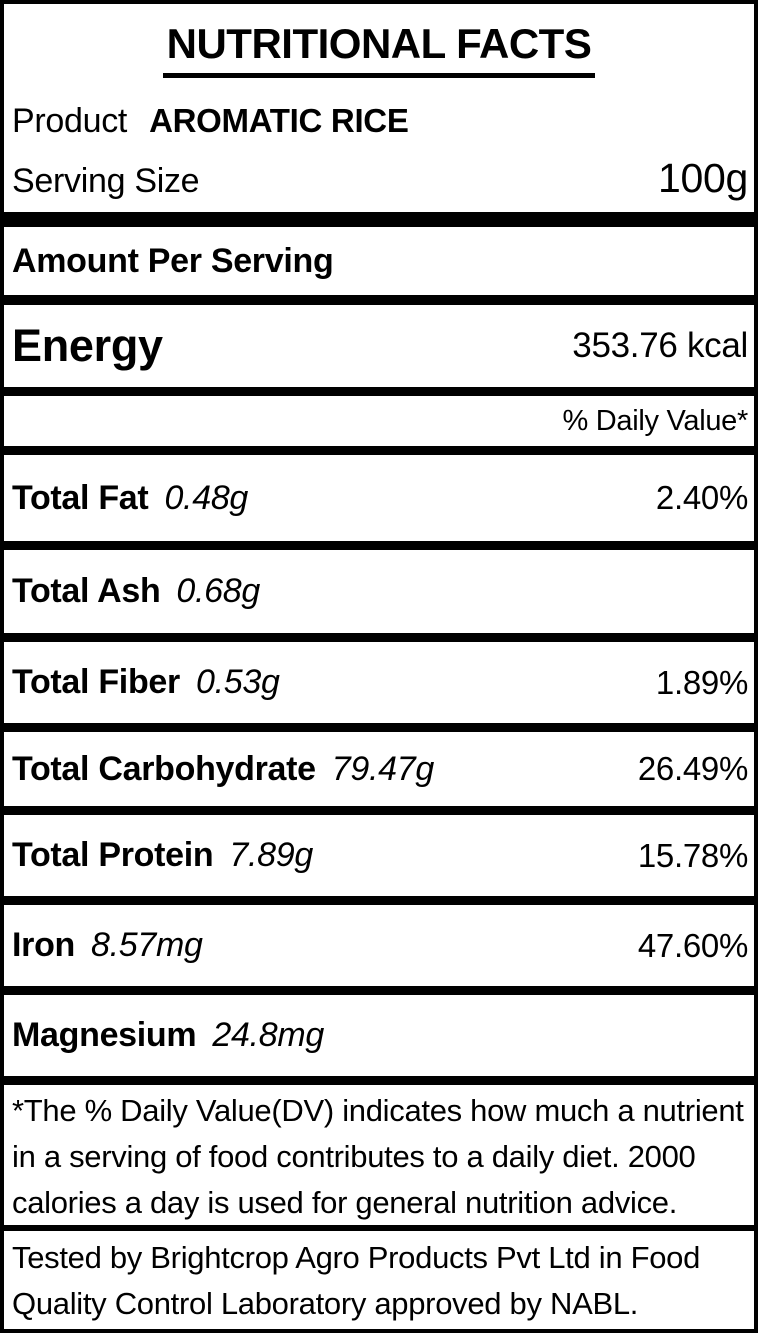  I want to click on nutrient-amount: 79.47g, so click(383, 768).